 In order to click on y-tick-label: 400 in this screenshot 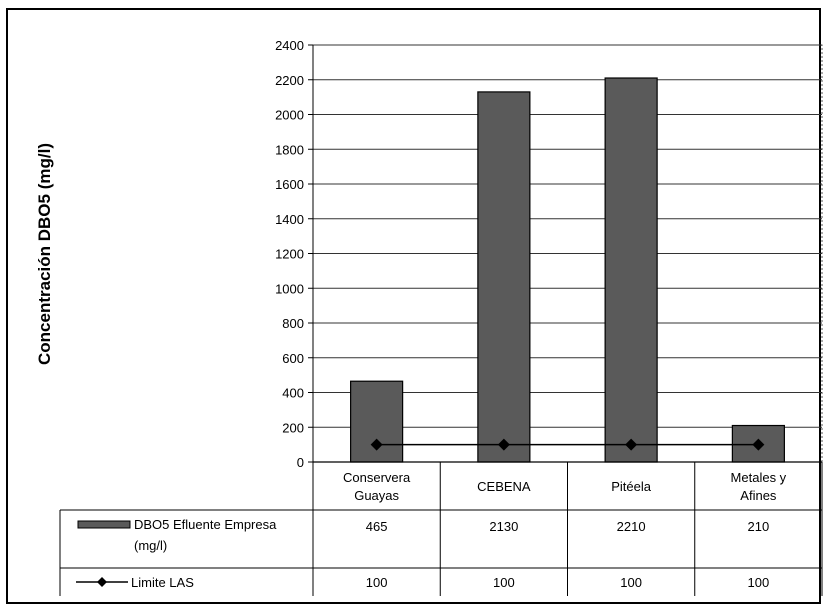, I will do `click(293, 393)`.